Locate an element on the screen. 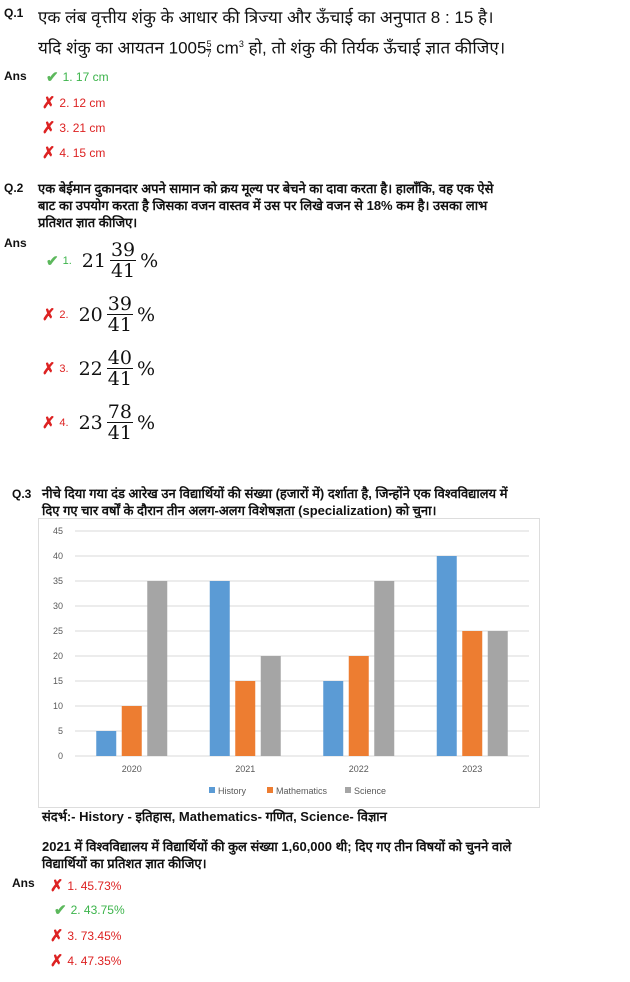  numerator: 5 is located at coordinates (209, 44).